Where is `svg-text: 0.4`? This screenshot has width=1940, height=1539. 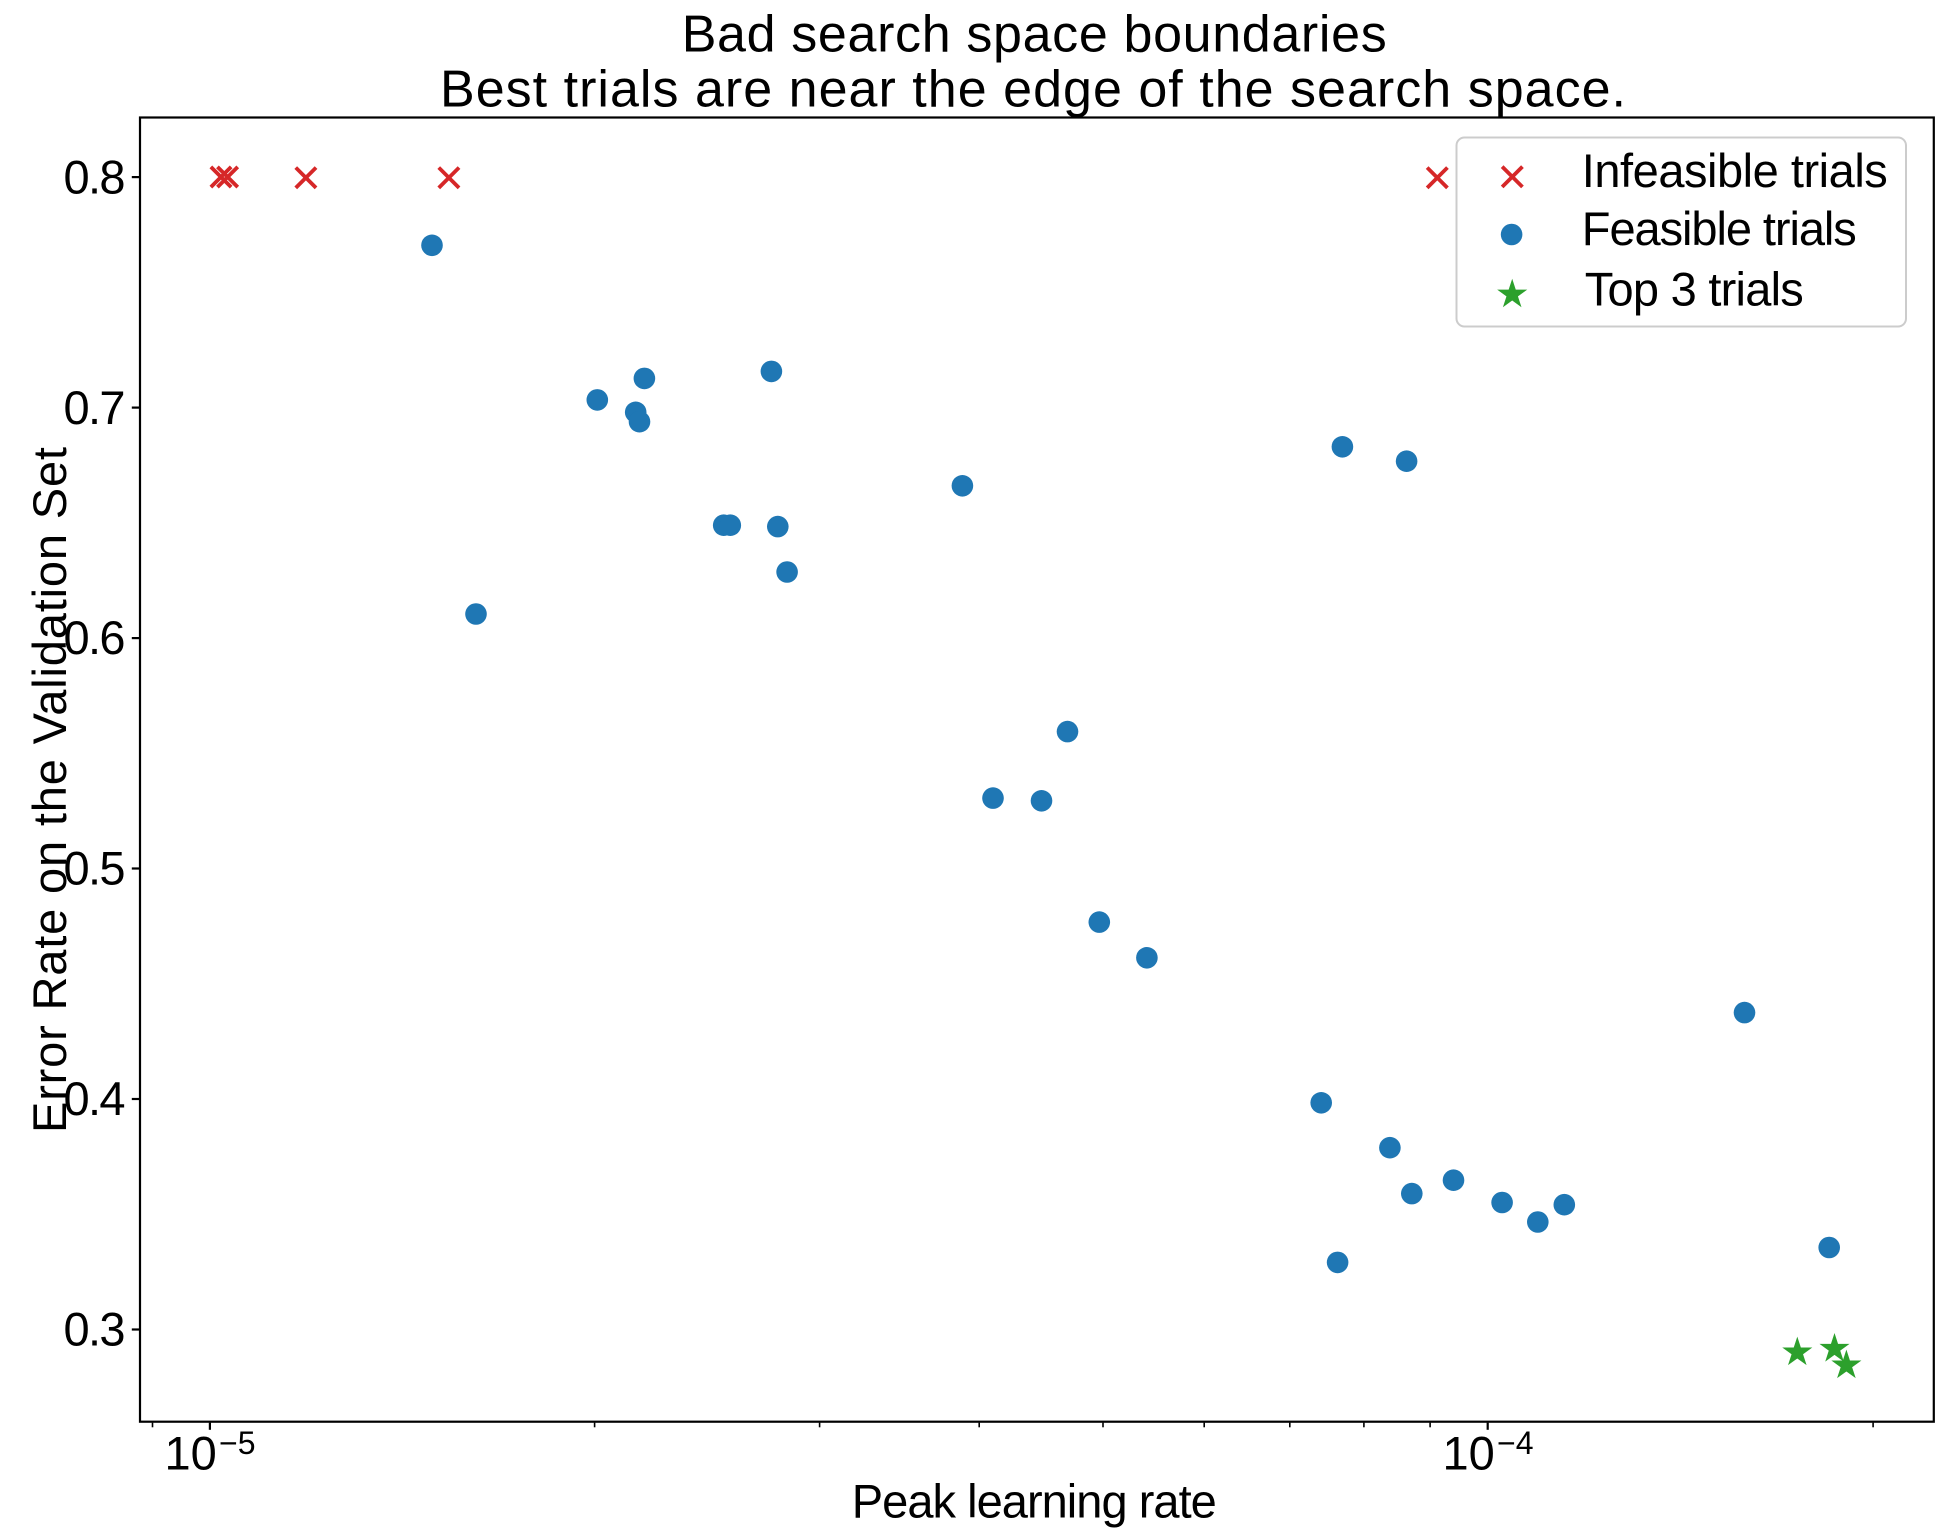
svg-text: 0.4 is located at coordinates (95, 1098).